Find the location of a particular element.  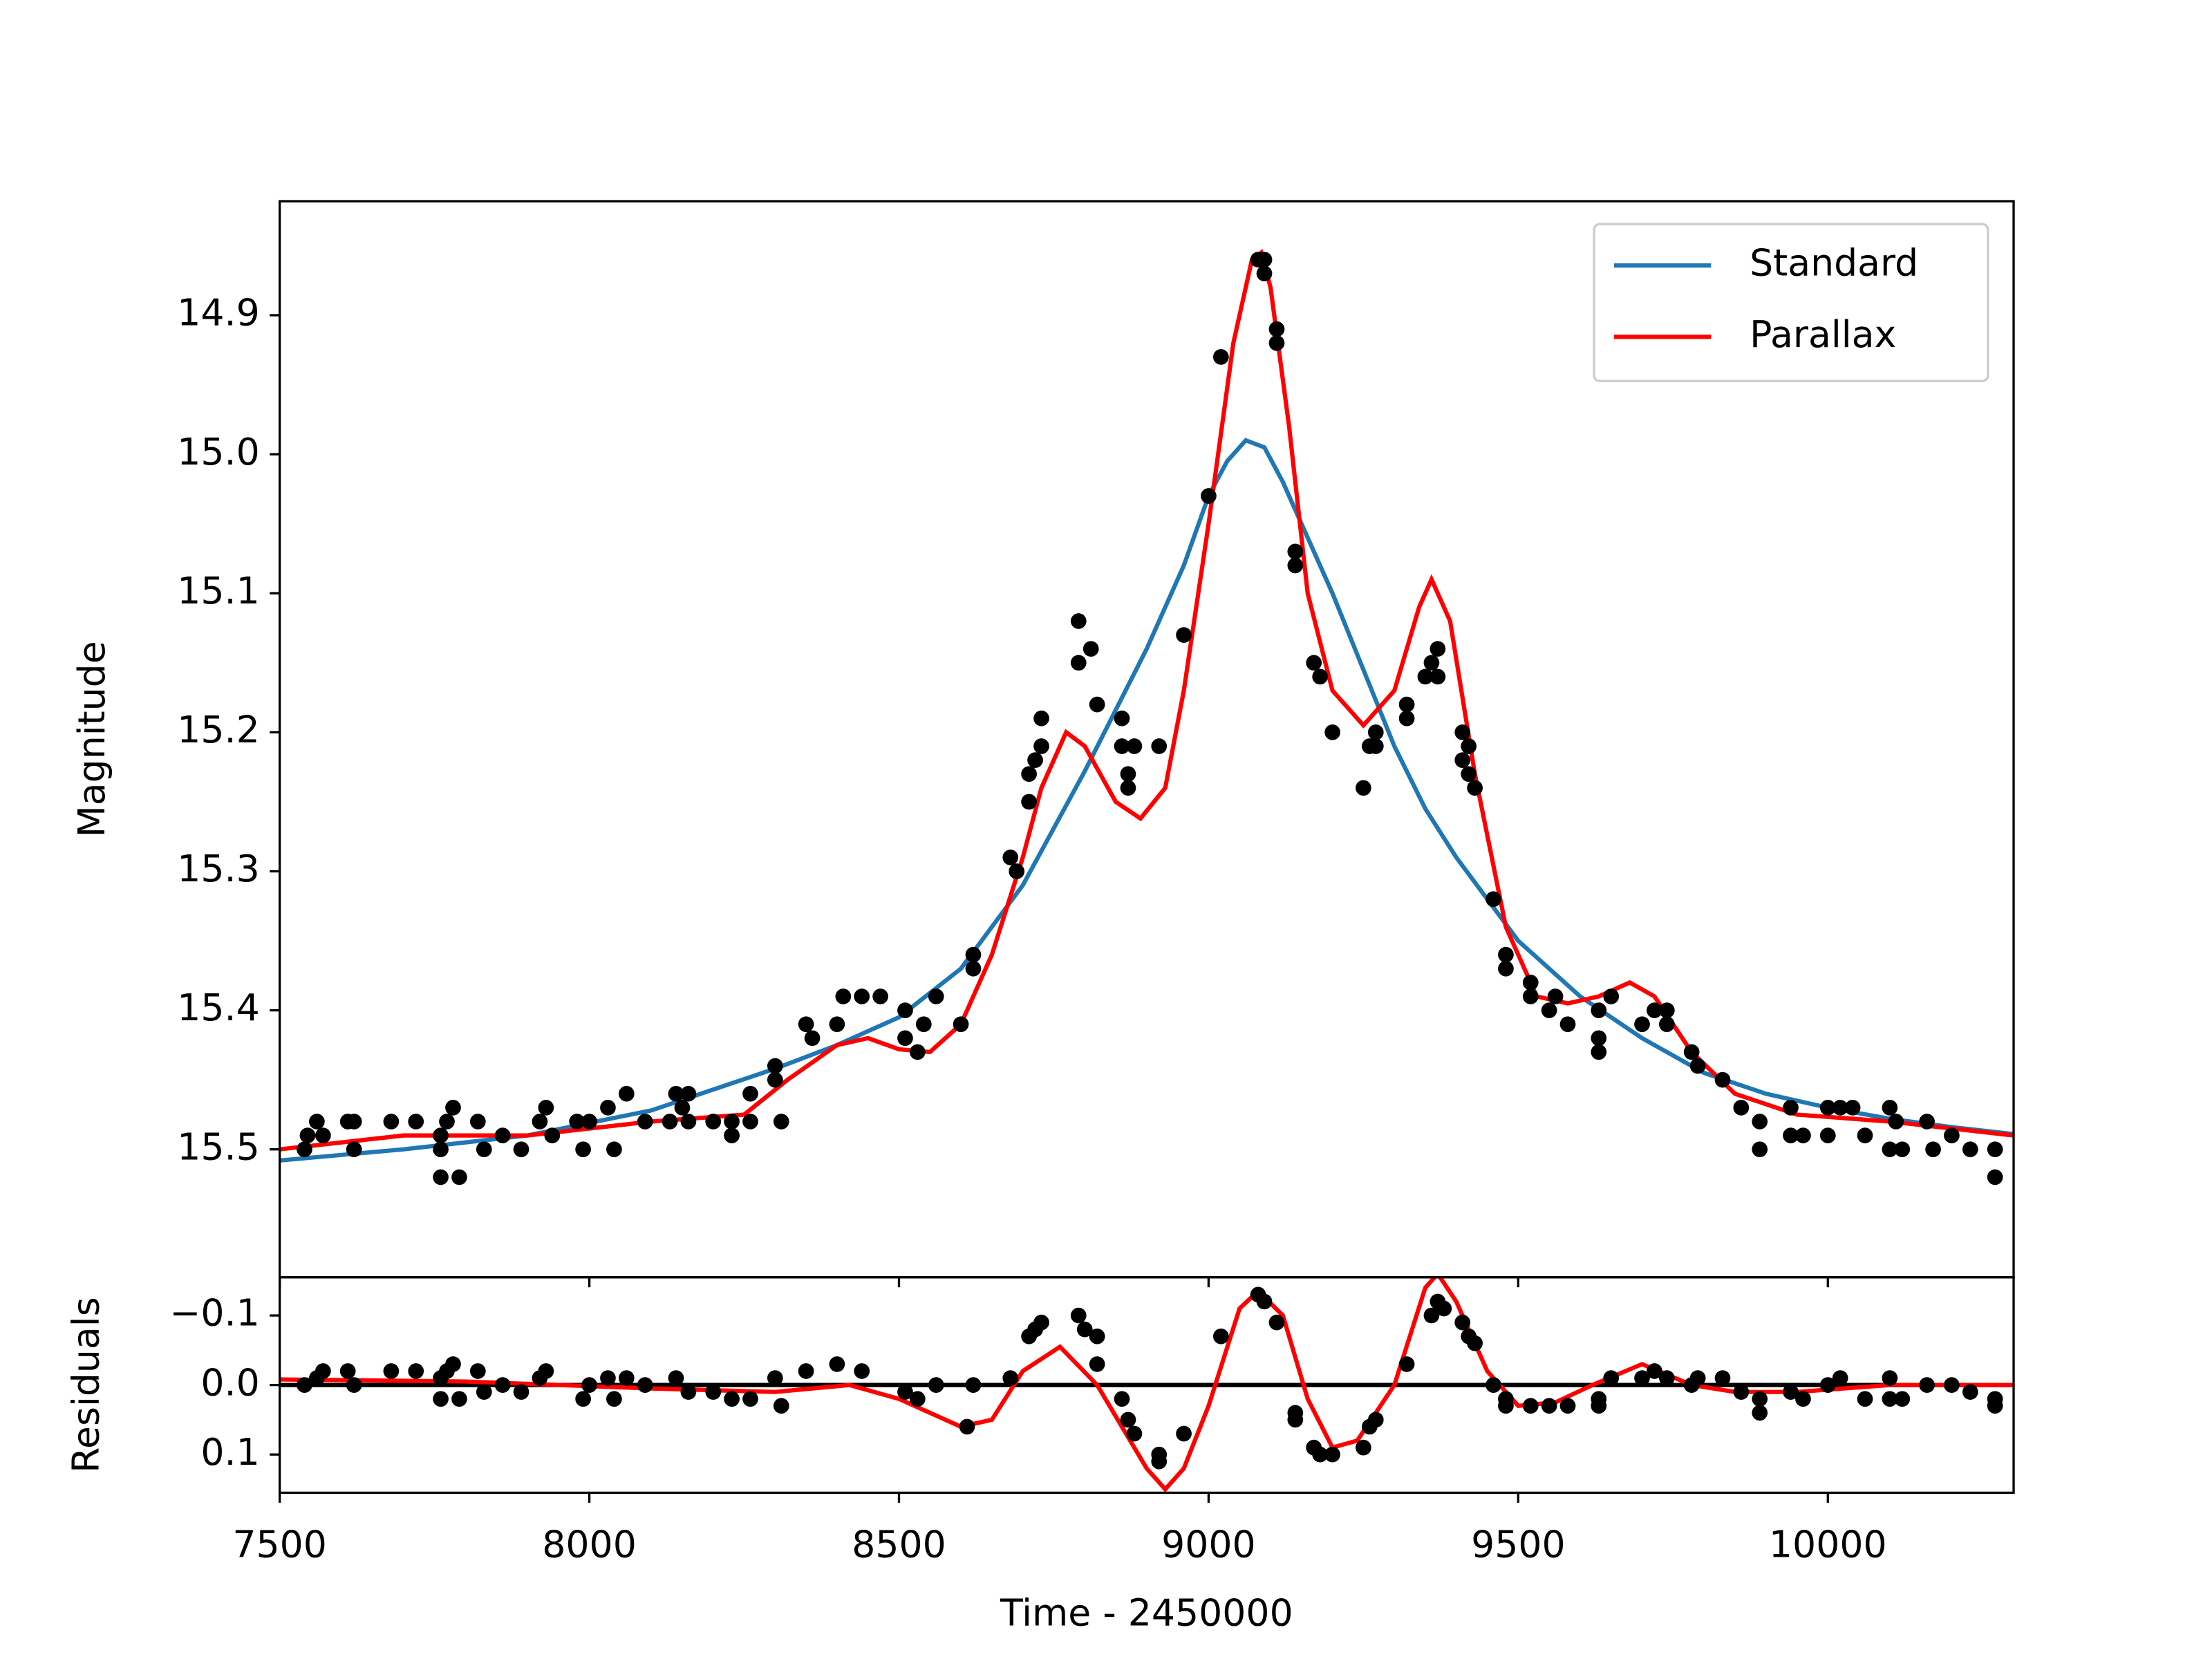

y-tick-label: 15.4 is located at coordinates (218, 1007).